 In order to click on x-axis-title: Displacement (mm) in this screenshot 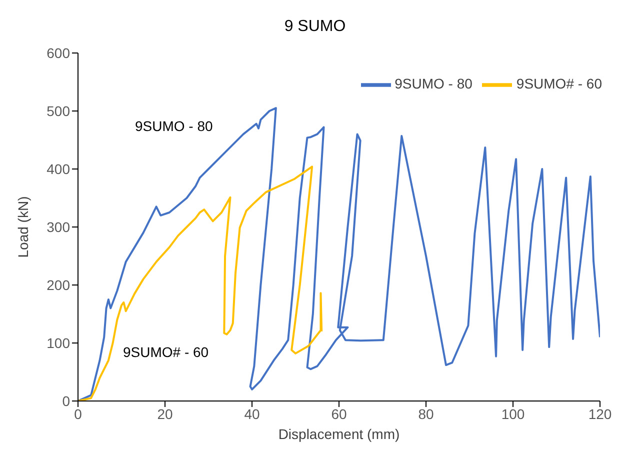, I will do `click(339, 434)`.